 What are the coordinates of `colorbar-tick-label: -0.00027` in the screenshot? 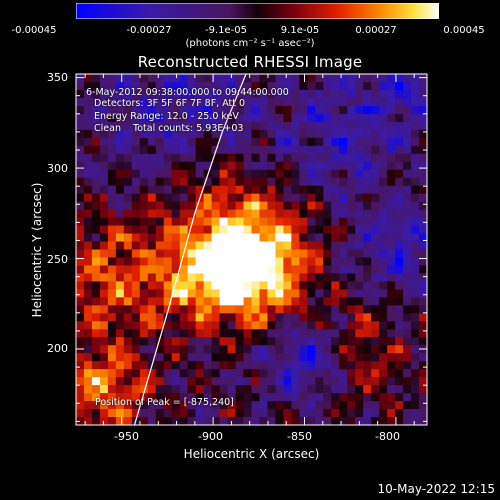 It's located at (149, 30).